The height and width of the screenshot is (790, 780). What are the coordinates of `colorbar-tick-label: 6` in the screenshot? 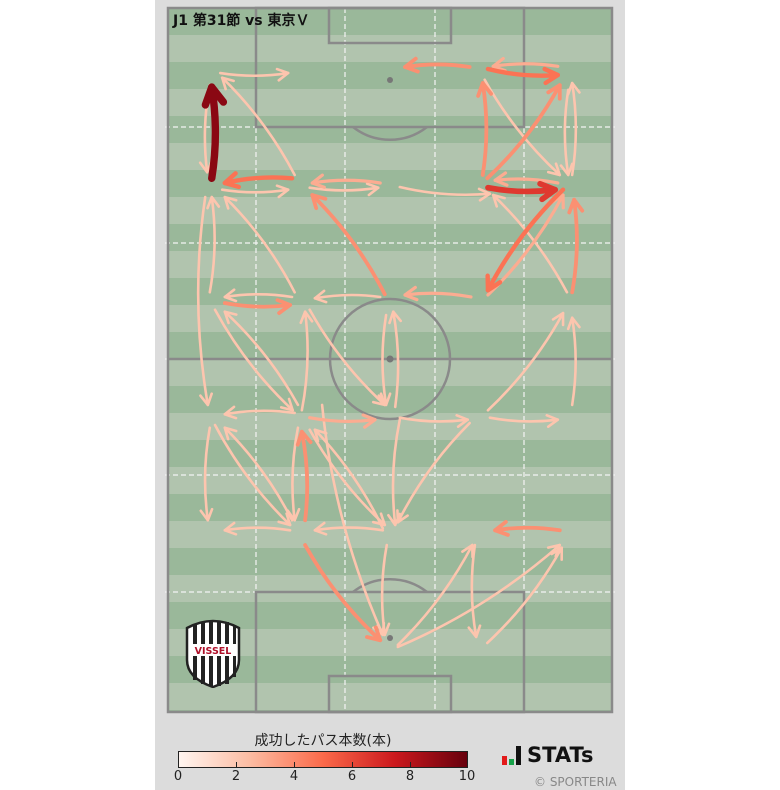 It's located at (352, 776).